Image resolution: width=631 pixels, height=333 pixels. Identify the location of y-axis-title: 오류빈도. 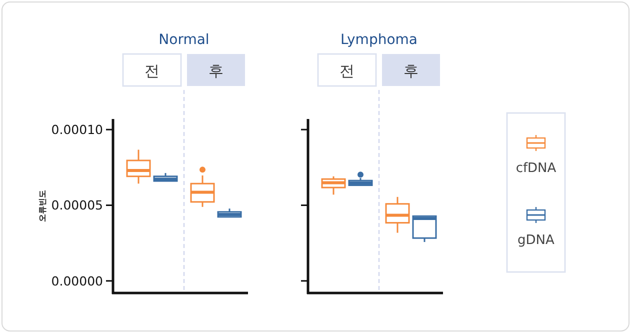
(42, 206).